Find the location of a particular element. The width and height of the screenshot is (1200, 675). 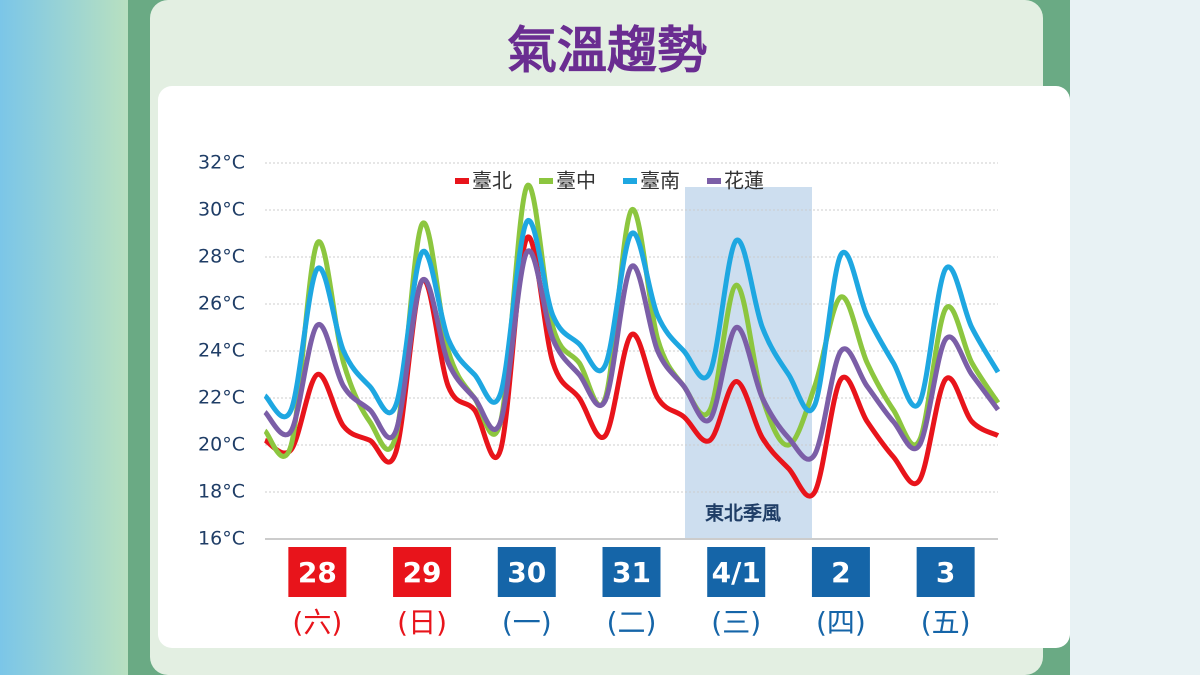

y-tick-label: 30°C is located at coordinates (221, 210).